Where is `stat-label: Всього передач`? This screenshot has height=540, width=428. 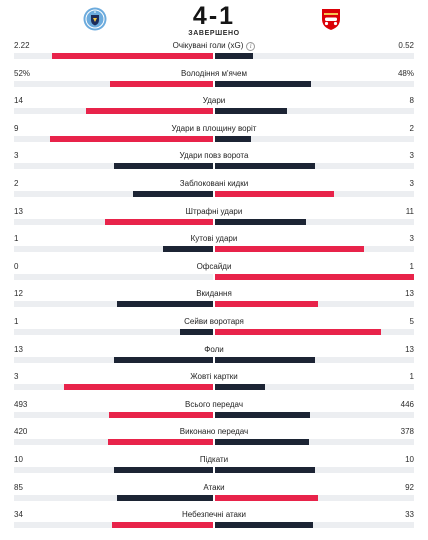 stat-label: Всього передач is located at coordinates (214, 404).